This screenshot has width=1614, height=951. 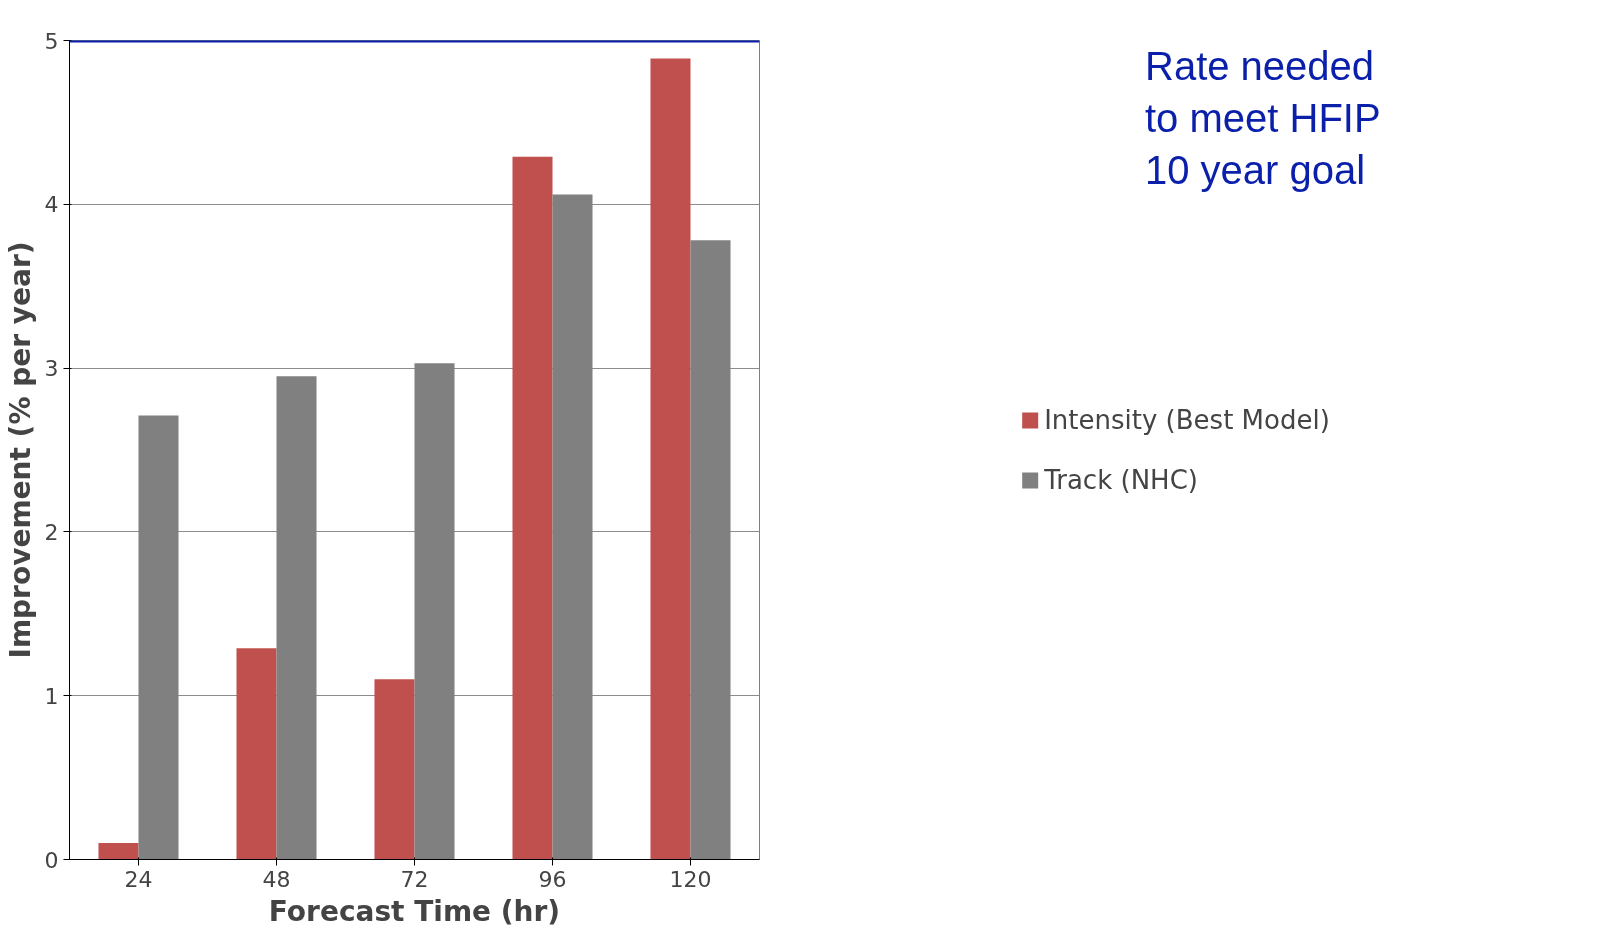 What do you see at coordinates (51, 860) in the screenshot?
I see `y-tick-label: 0` at bounding box center [51, 860].